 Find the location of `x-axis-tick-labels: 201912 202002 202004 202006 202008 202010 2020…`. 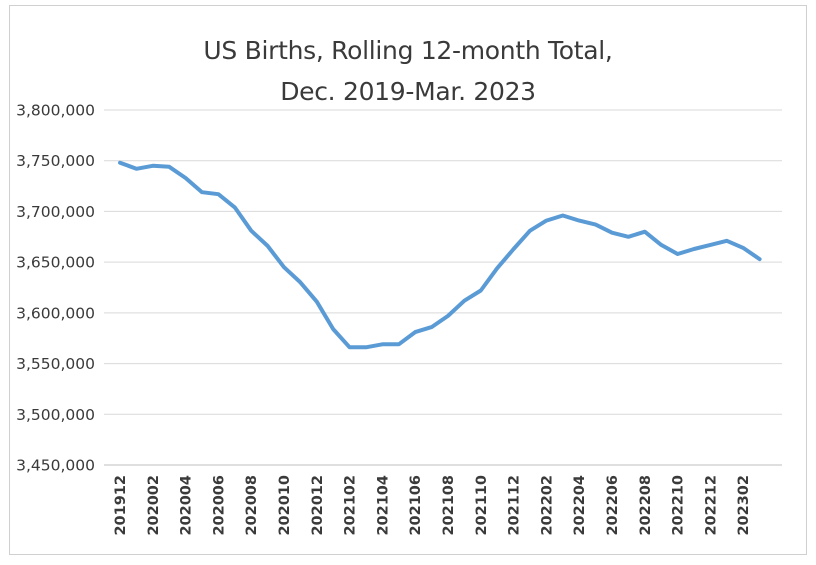

x-axis-tick-labels: 201912 202002 202004 202006 202008 202010 2020… is located at coordinates (432, 505).